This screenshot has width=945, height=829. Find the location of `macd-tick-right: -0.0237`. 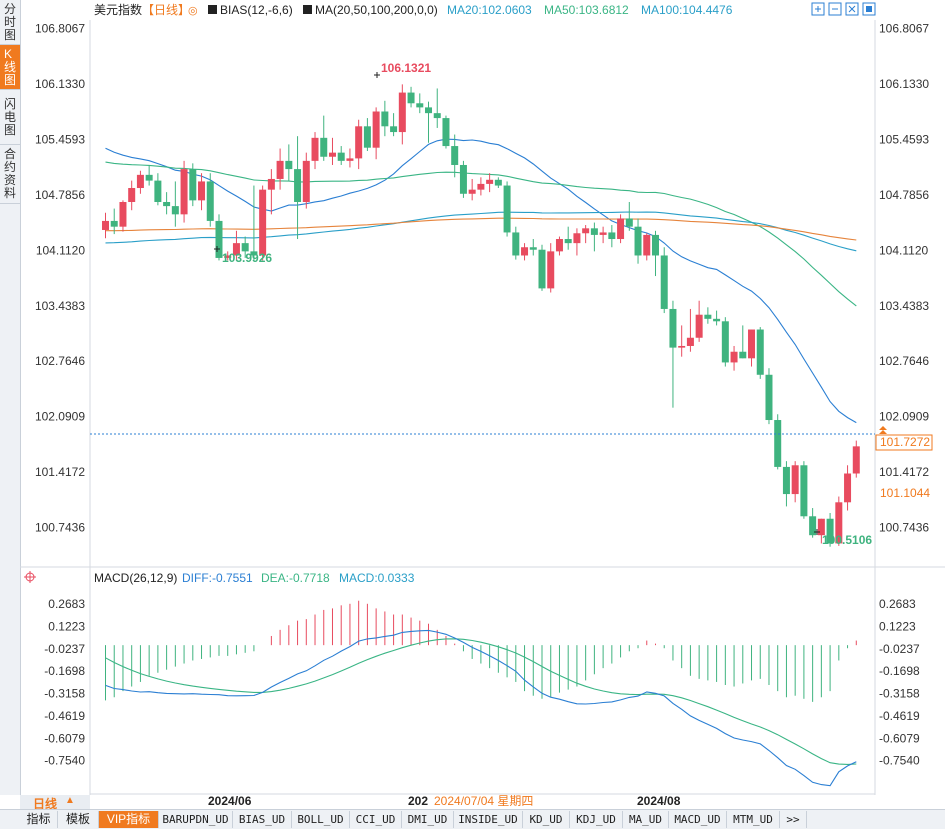

macd-tick-right: -0.0237 is located at coordinates (899, 649).